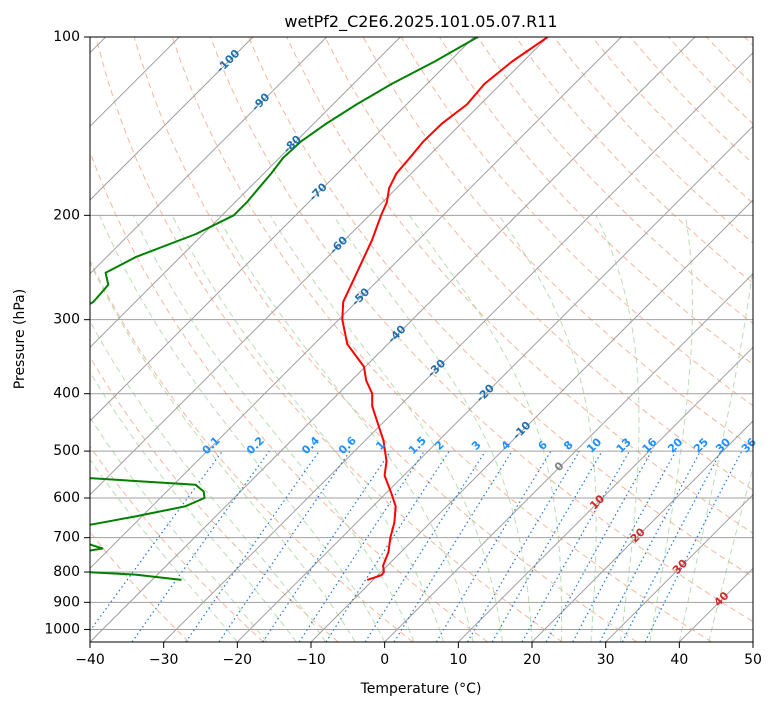  What do you see at coordinates (66, 572) in the screenshot?
I see `y-tick-label: 800` at bounding box center [66, 572].